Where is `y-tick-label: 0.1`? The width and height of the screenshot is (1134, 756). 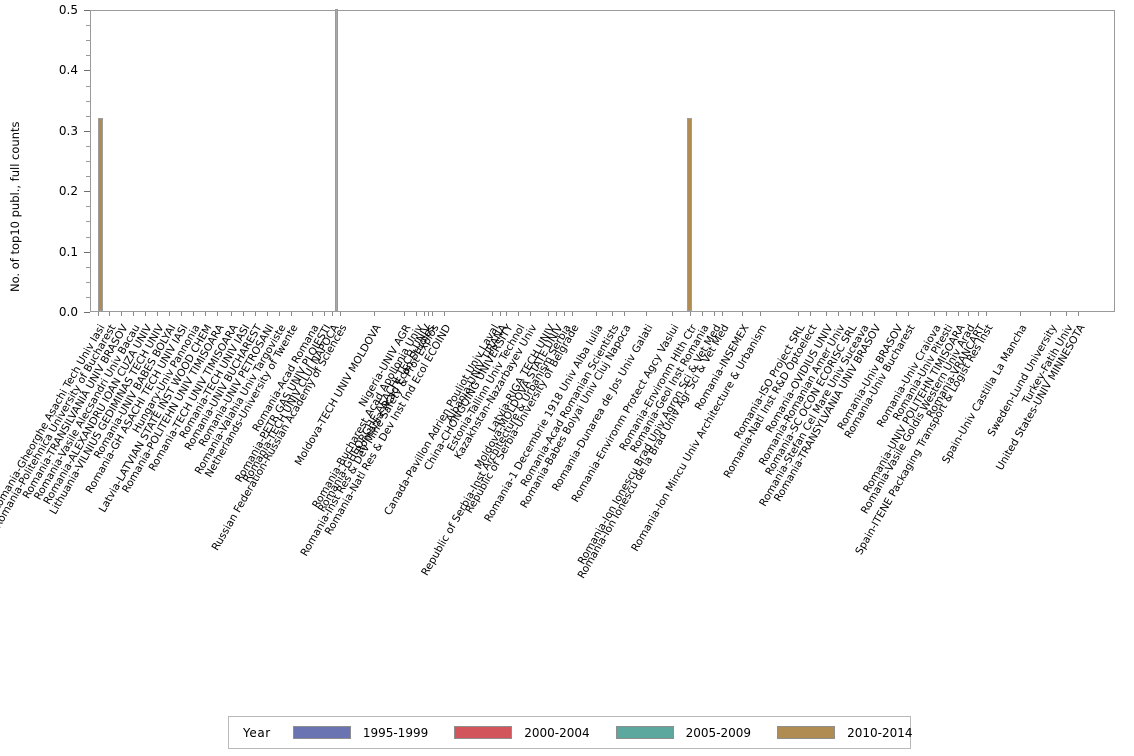 y-tick-label: 0.1 is located at coordinates (68, 251).